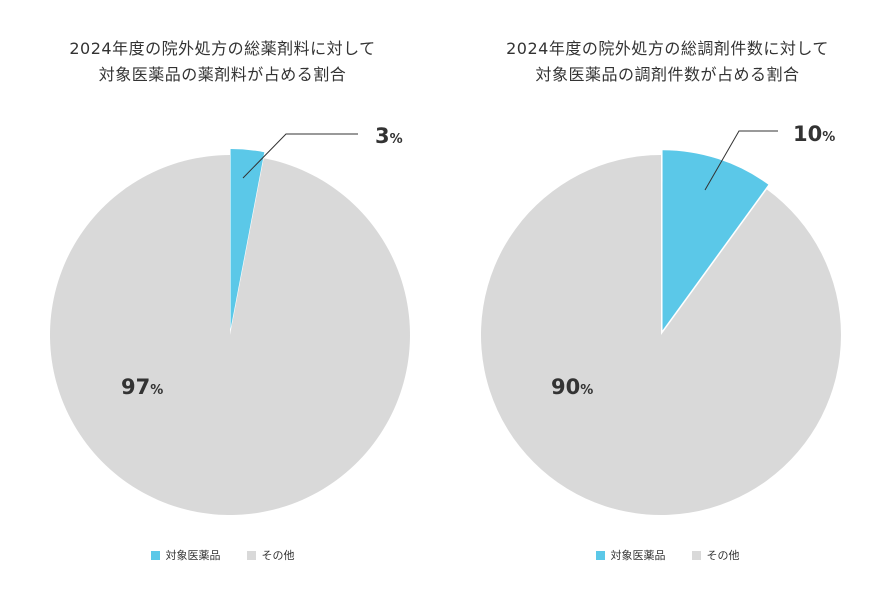 Image resolution: width=890 pixels, height=609 pixels. I want to click on data-label-target-drugs: 3%, so click(389, 136).